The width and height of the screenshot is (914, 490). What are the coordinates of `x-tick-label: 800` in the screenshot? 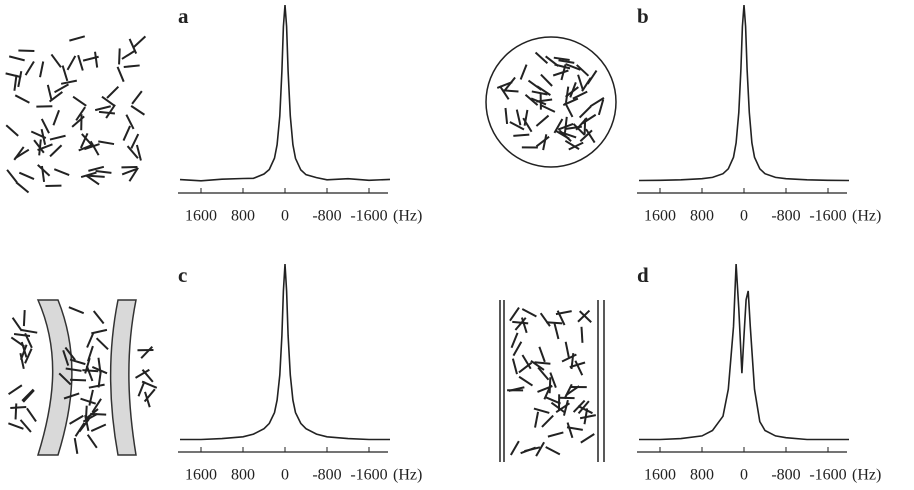 It's located at (702, 216).